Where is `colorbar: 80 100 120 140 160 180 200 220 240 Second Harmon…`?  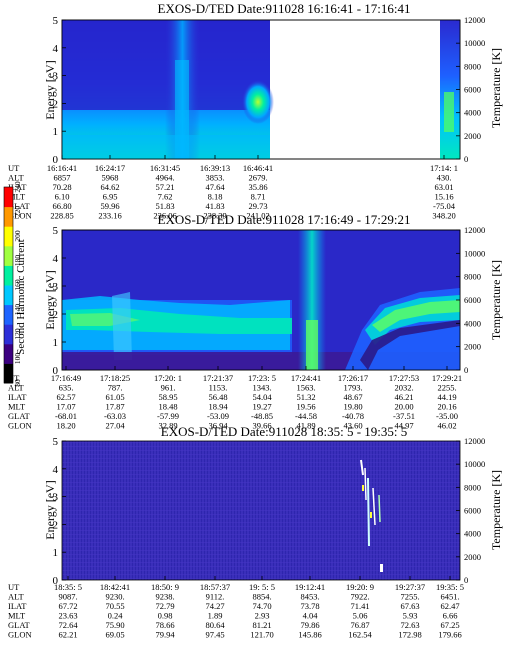
colorbar: 80 100 120 140 160 180 200 220 240 Second Harmon… is located at coordinates (15, 284).